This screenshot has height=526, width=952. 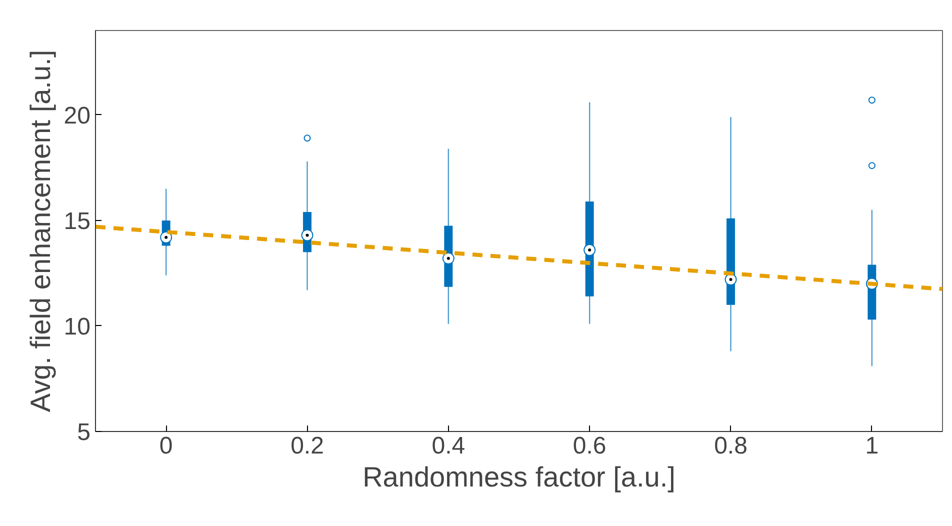 I want to click on x-tick-label: 0.2, so click(x=307, y=446).